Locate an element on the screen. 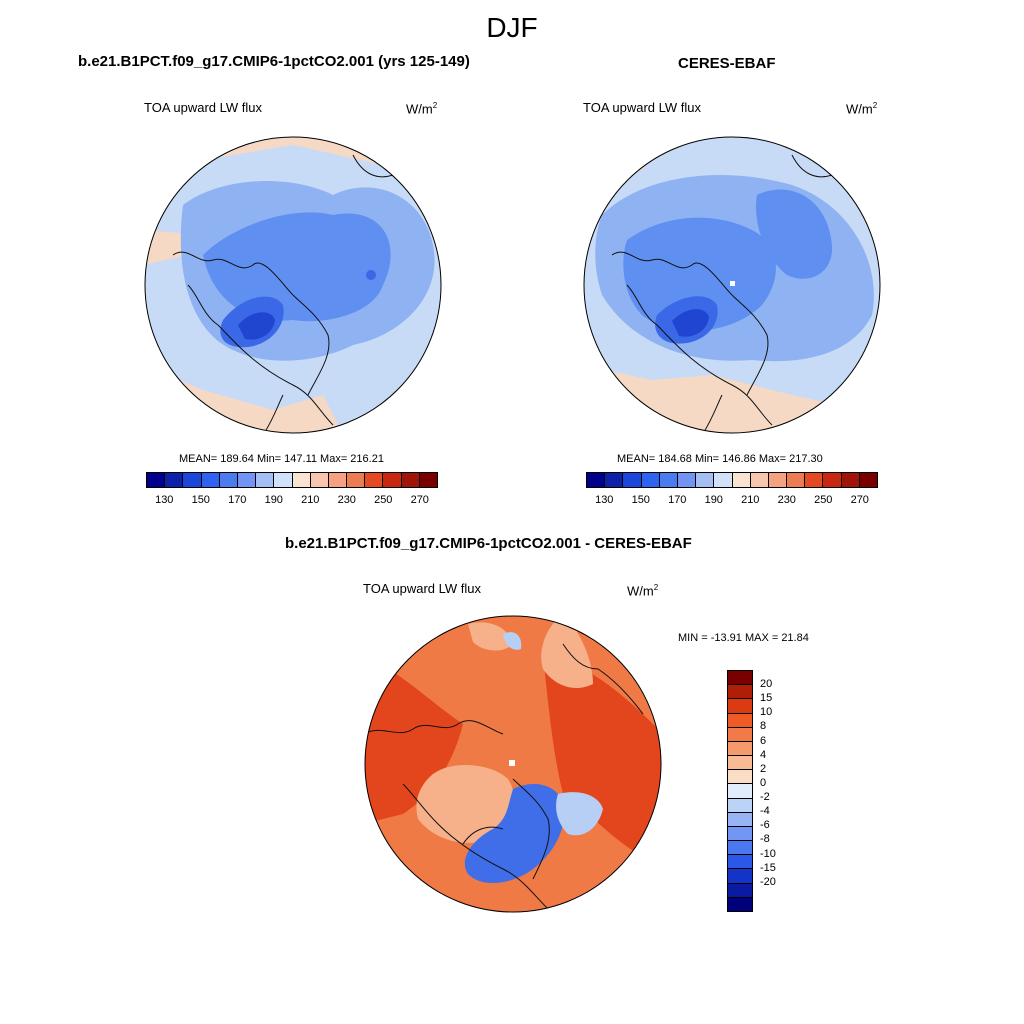  season-title: DJF is located at coordinates (512, 27).